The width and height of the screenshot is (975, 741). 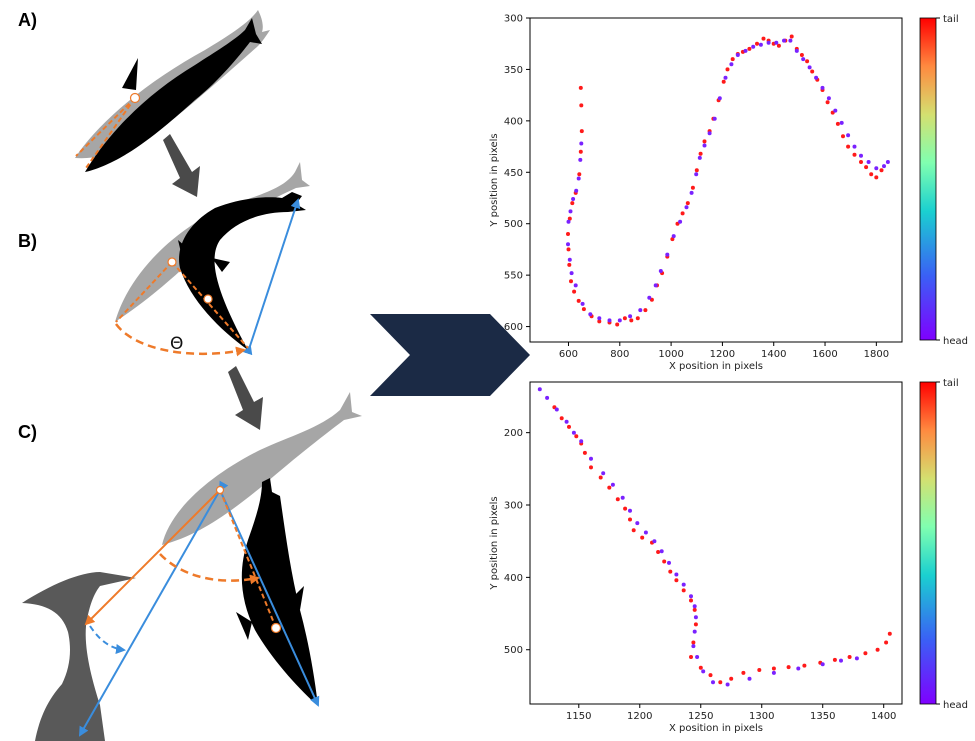 I want to click on orange-arrow-c, so click(x=152, y=557).